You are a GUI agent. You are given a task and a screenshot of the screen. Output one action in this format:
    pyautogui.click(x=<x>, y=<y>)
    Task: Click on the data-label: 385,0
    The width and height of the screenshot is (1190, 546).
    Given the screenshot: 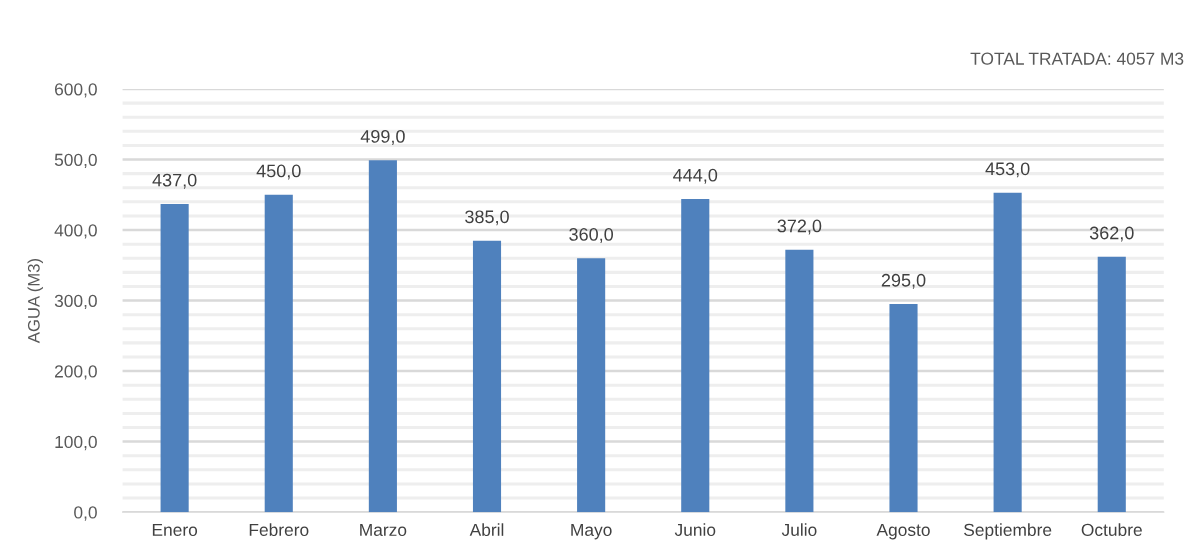 What is the action you would take?
    pyautogui.click(x=487, y=218)
    